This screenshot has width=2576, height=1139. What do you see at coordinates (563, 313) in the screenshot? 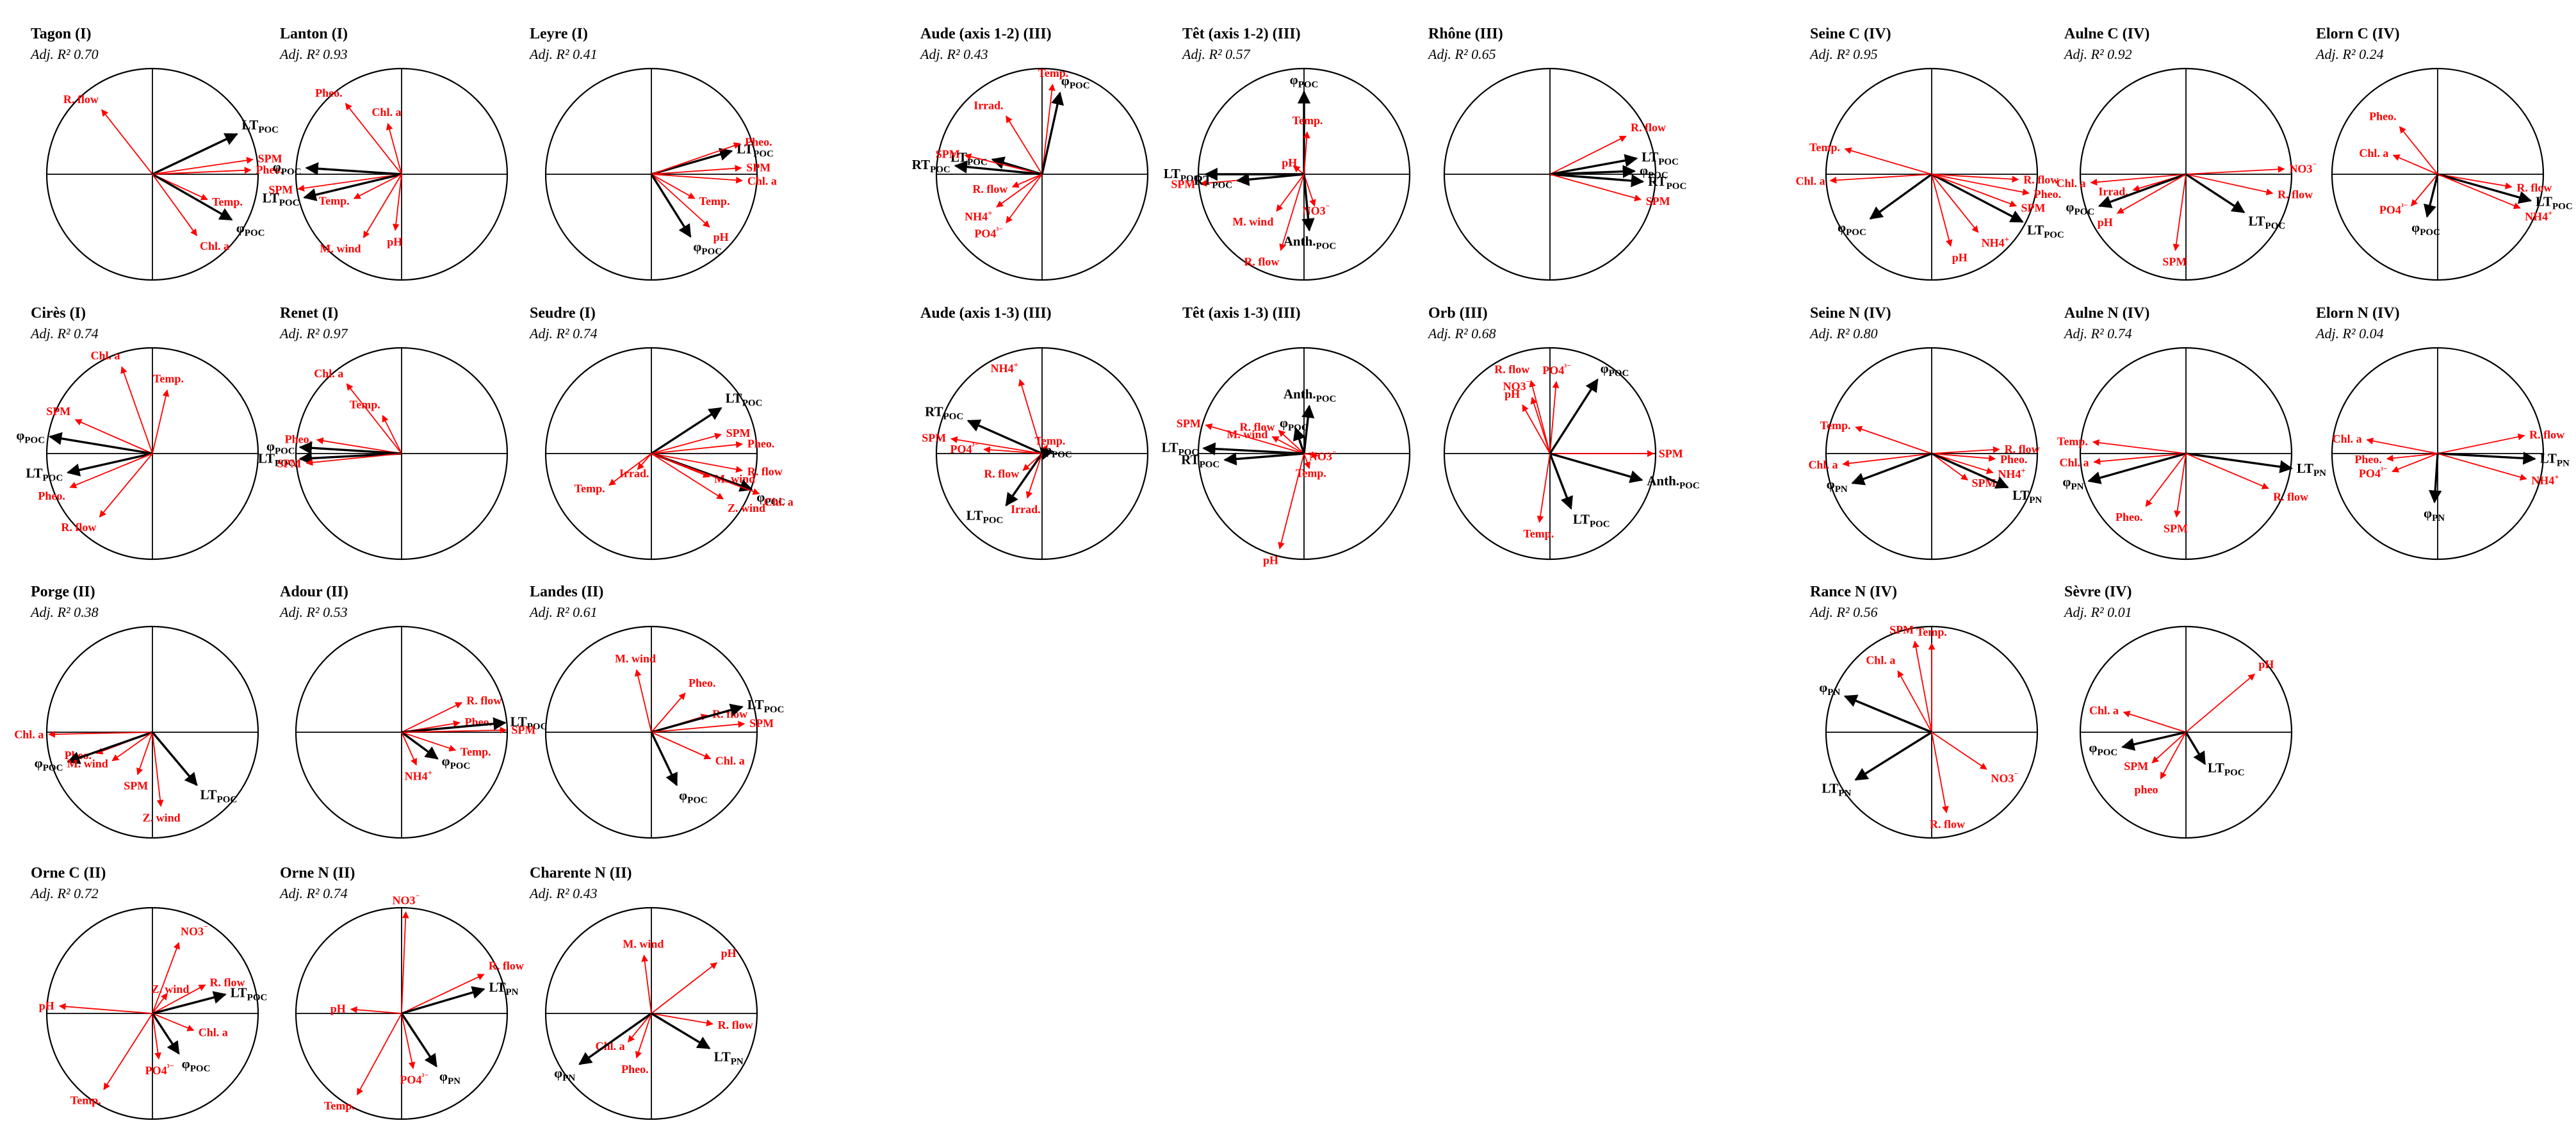
I see `panel-title: Seudre (I)` at bounding box center [563, 313].